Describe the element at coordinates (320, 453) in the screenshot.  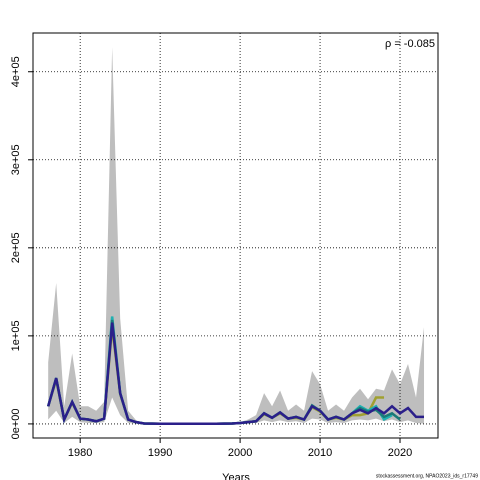
I see `x-tick-label: 2010` at that location.